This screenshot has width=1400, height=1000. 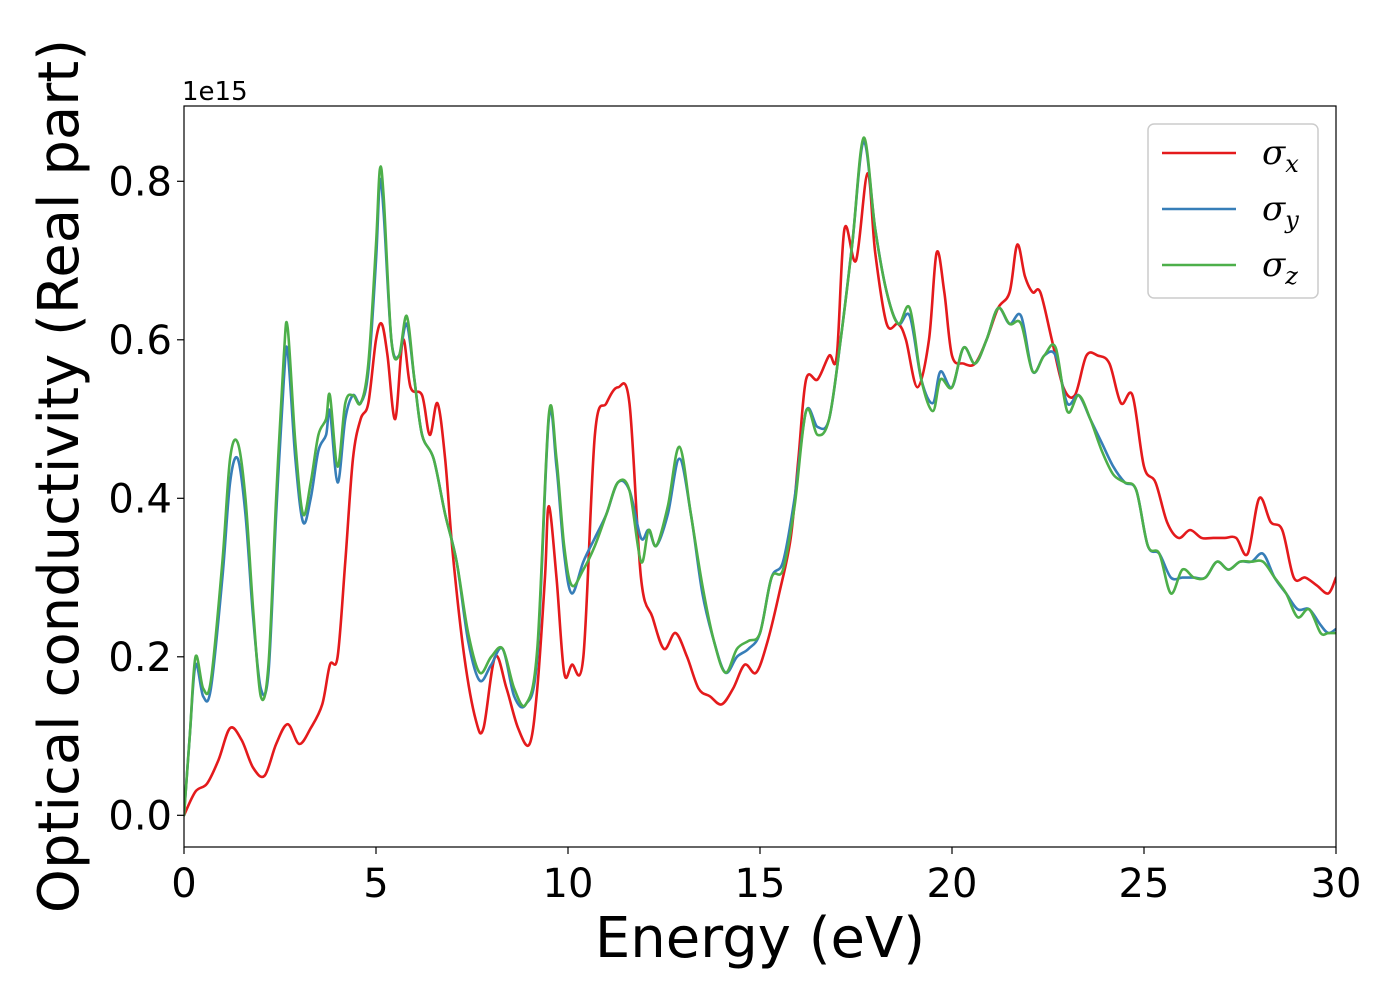 What do you see at coordinates (568, 884) in the screenshot?
I see `x-tick-label: 10` at bounding box center [568, 884].